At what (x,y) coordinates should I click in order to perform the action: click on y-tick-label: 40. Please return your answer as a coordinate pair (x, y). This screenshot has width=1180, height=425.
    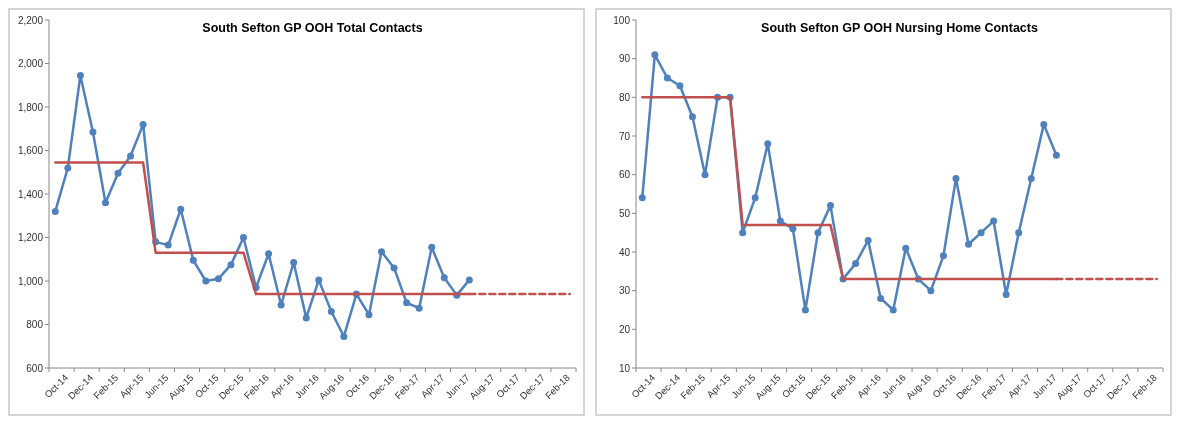
    Looking at the image, I should click on (624, 252).